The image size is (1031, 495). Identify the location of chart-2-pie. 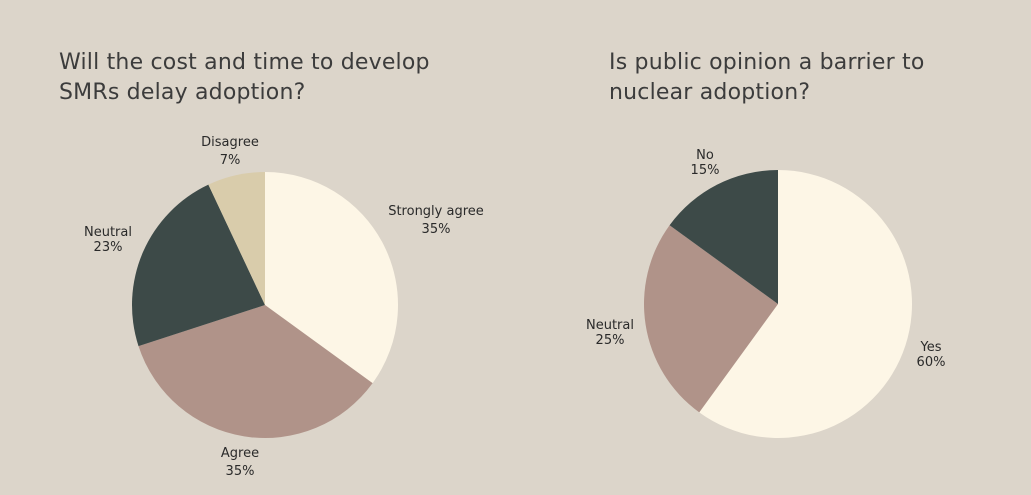
(778, 304).